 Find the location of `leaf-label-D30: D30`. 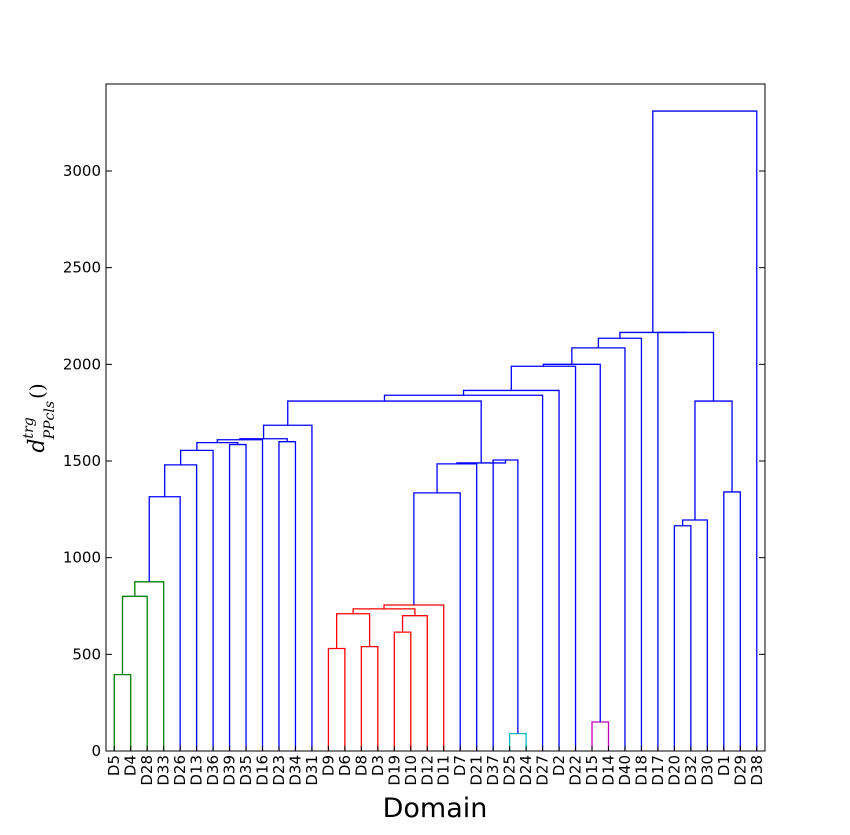

leaf-label-D30: D30 is located at coordinates (707, 770).